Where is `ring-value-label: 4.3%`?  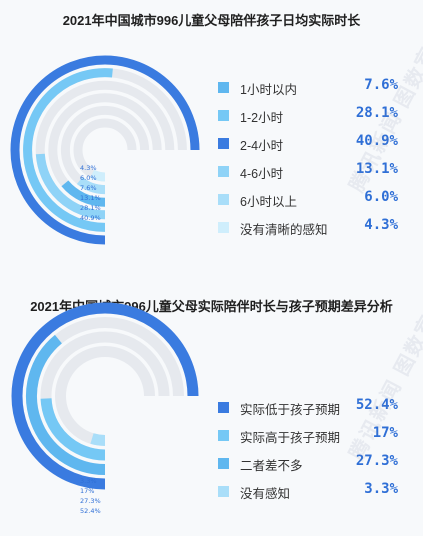 ring-value-label: 4.3% is located at coordinates (88, 168).